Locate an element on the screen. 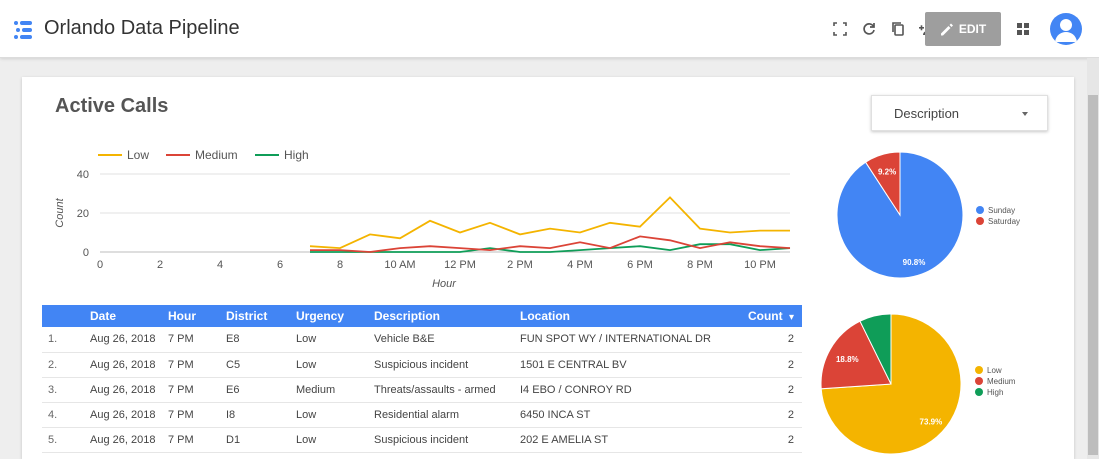 This screenshot has height=459, width=1099. column-header-district: District is located at coordinates (255, 316).